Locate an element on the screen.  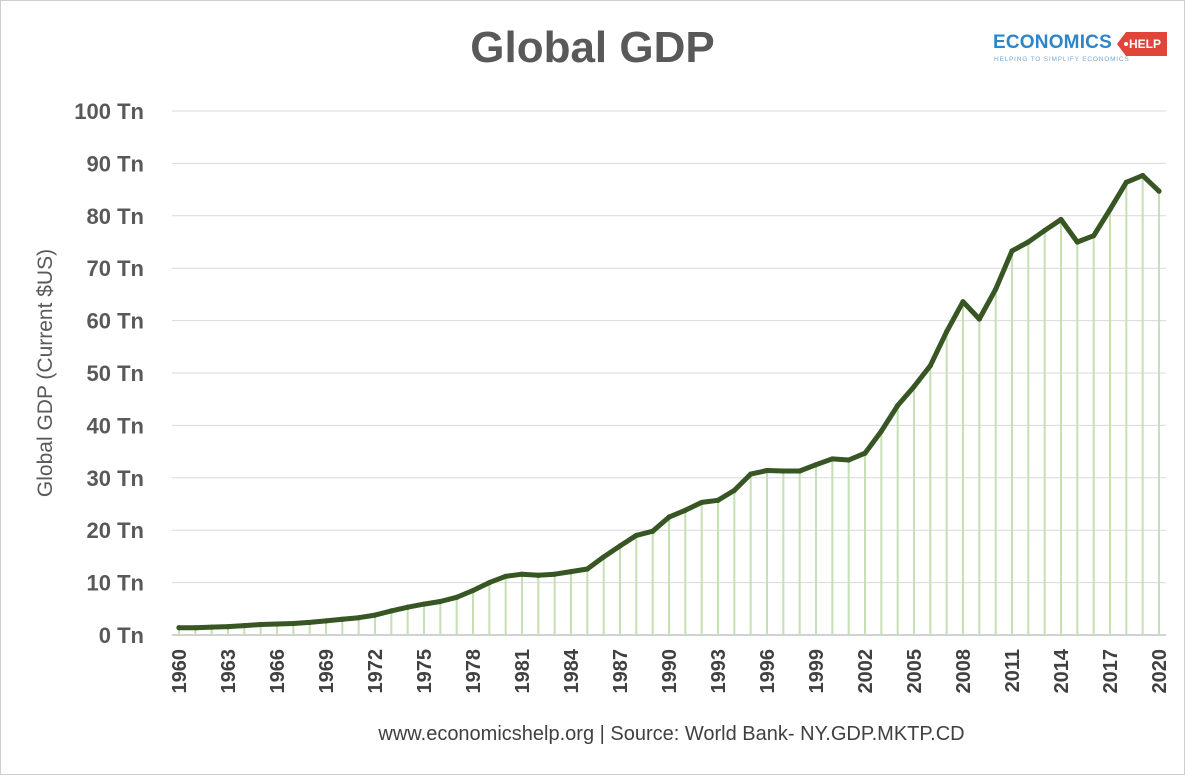
x-tick-label: 1960 is located at coordinates (180, 671).